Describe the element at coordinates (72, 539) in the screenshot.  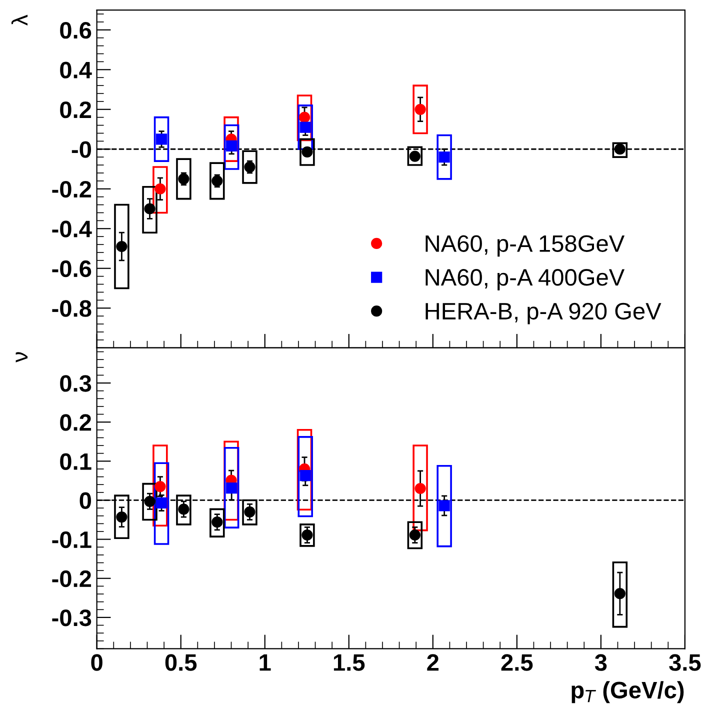
I see `y-tick-label: -0.1` at that location.